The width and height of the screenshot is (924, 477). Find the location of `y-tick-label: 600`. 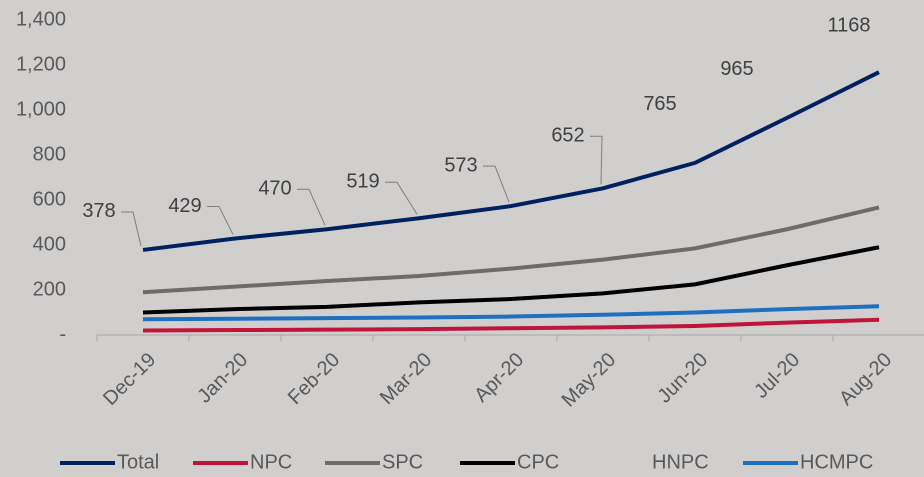

y-tick-label: 600 is located at coordinates (49, 199).